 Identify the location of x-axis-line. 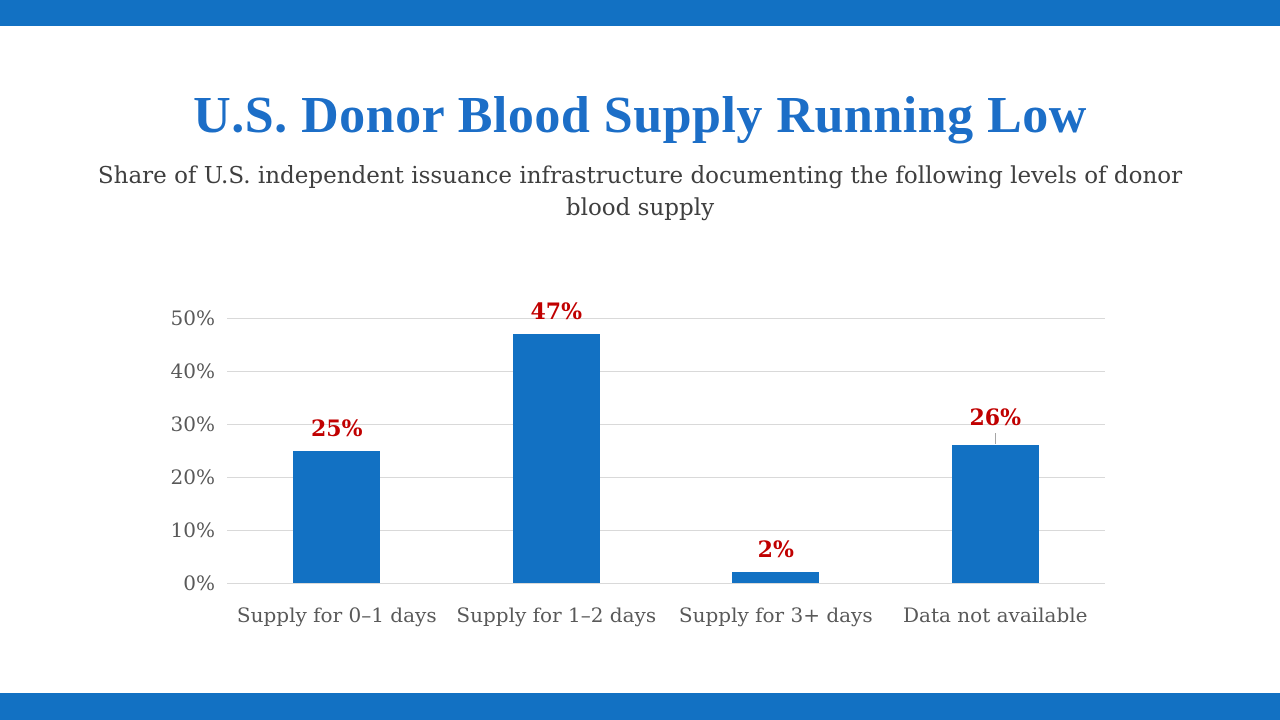
(666, 583).